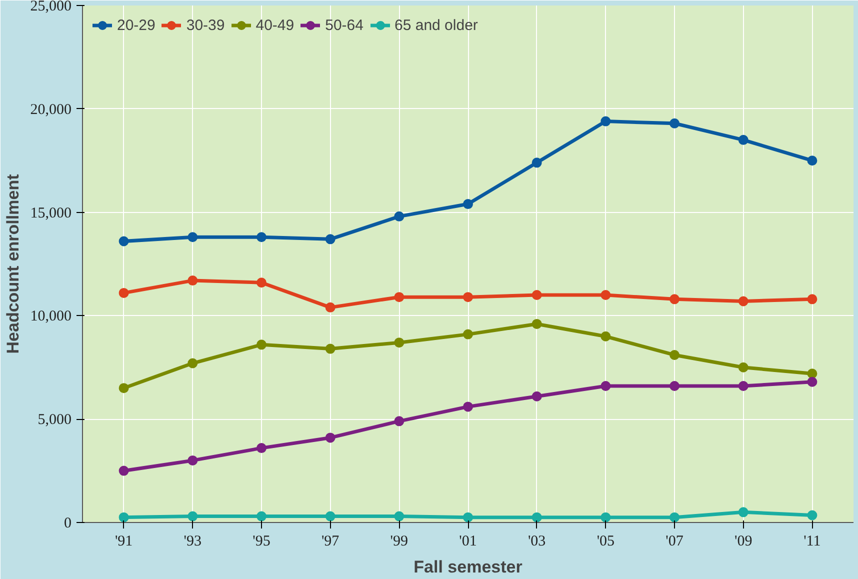 This screenshot has height=579, width=858. What do you see at coordinates (605, 542) in the screenshot?
I see `x-tick-label: '05` at bounding box center [605, 542].